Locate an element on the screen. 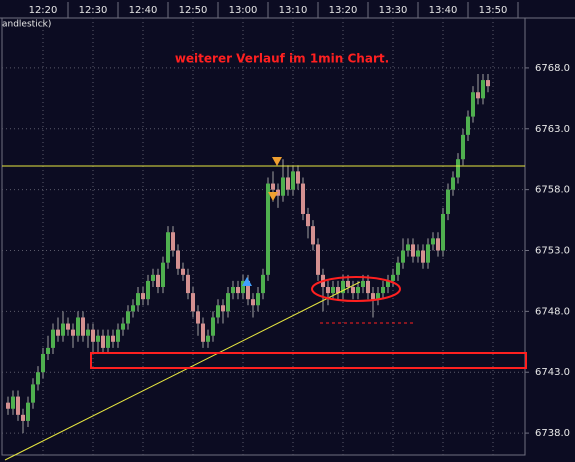 The image size is (575, 462). x-tick-label: 12:40 is located at coordinates (143, 10).